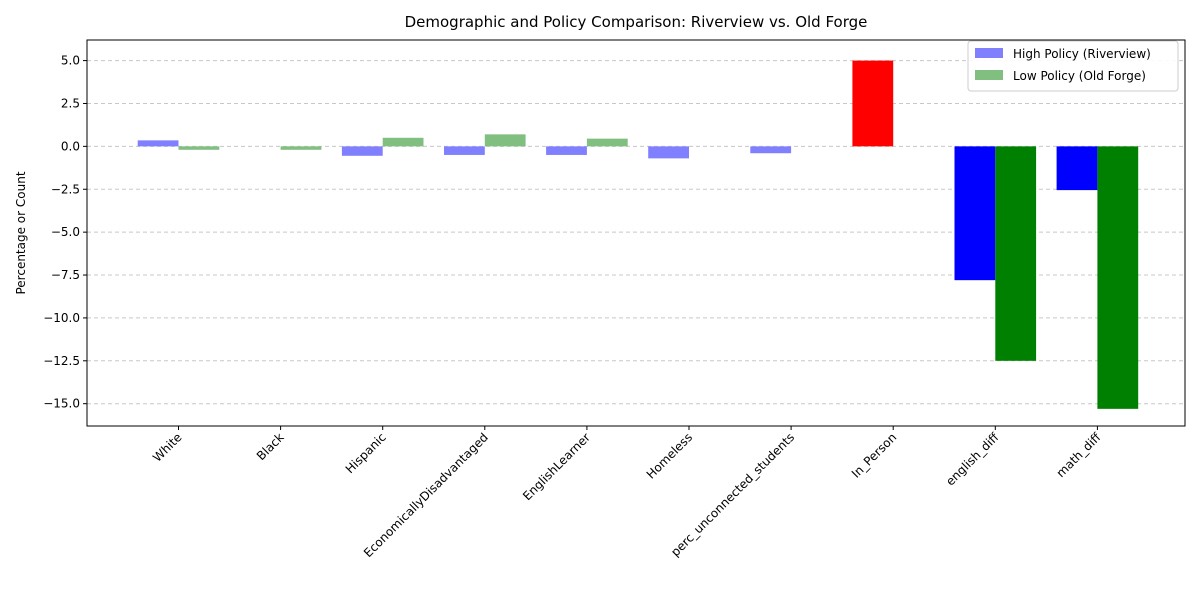 Image resolution: width=1200 pixels, height=604 pixels. I want to click on legend-box, so click(1073, 66).